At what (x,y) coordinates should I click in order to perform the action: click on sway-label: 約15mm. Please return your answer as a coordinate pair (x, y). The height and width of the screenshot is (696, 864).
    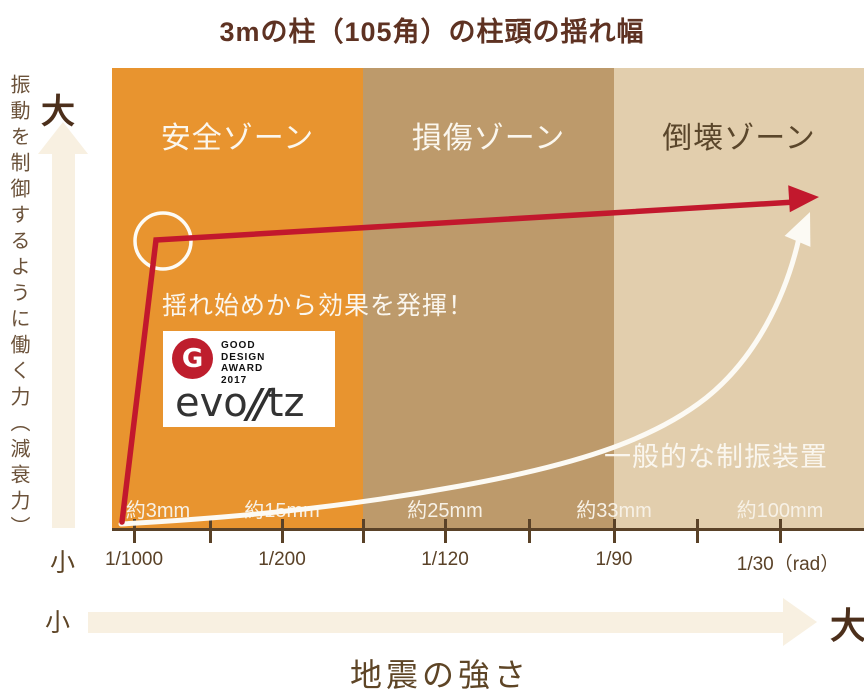
    Looking at the image, I should click on (282, 511).